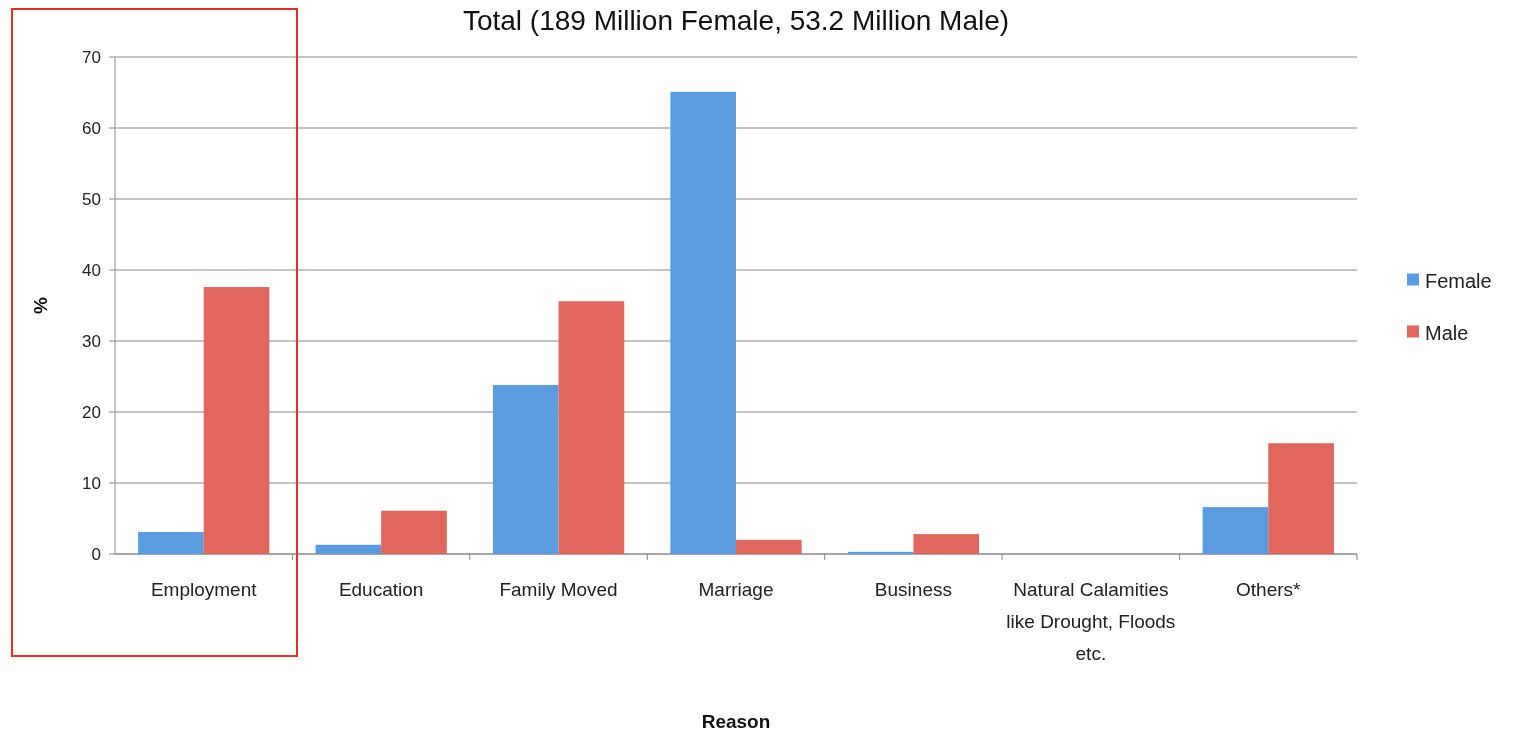 The image size is (1517, 739). I want to click on y-tick-label: 70, so click(91, 57).